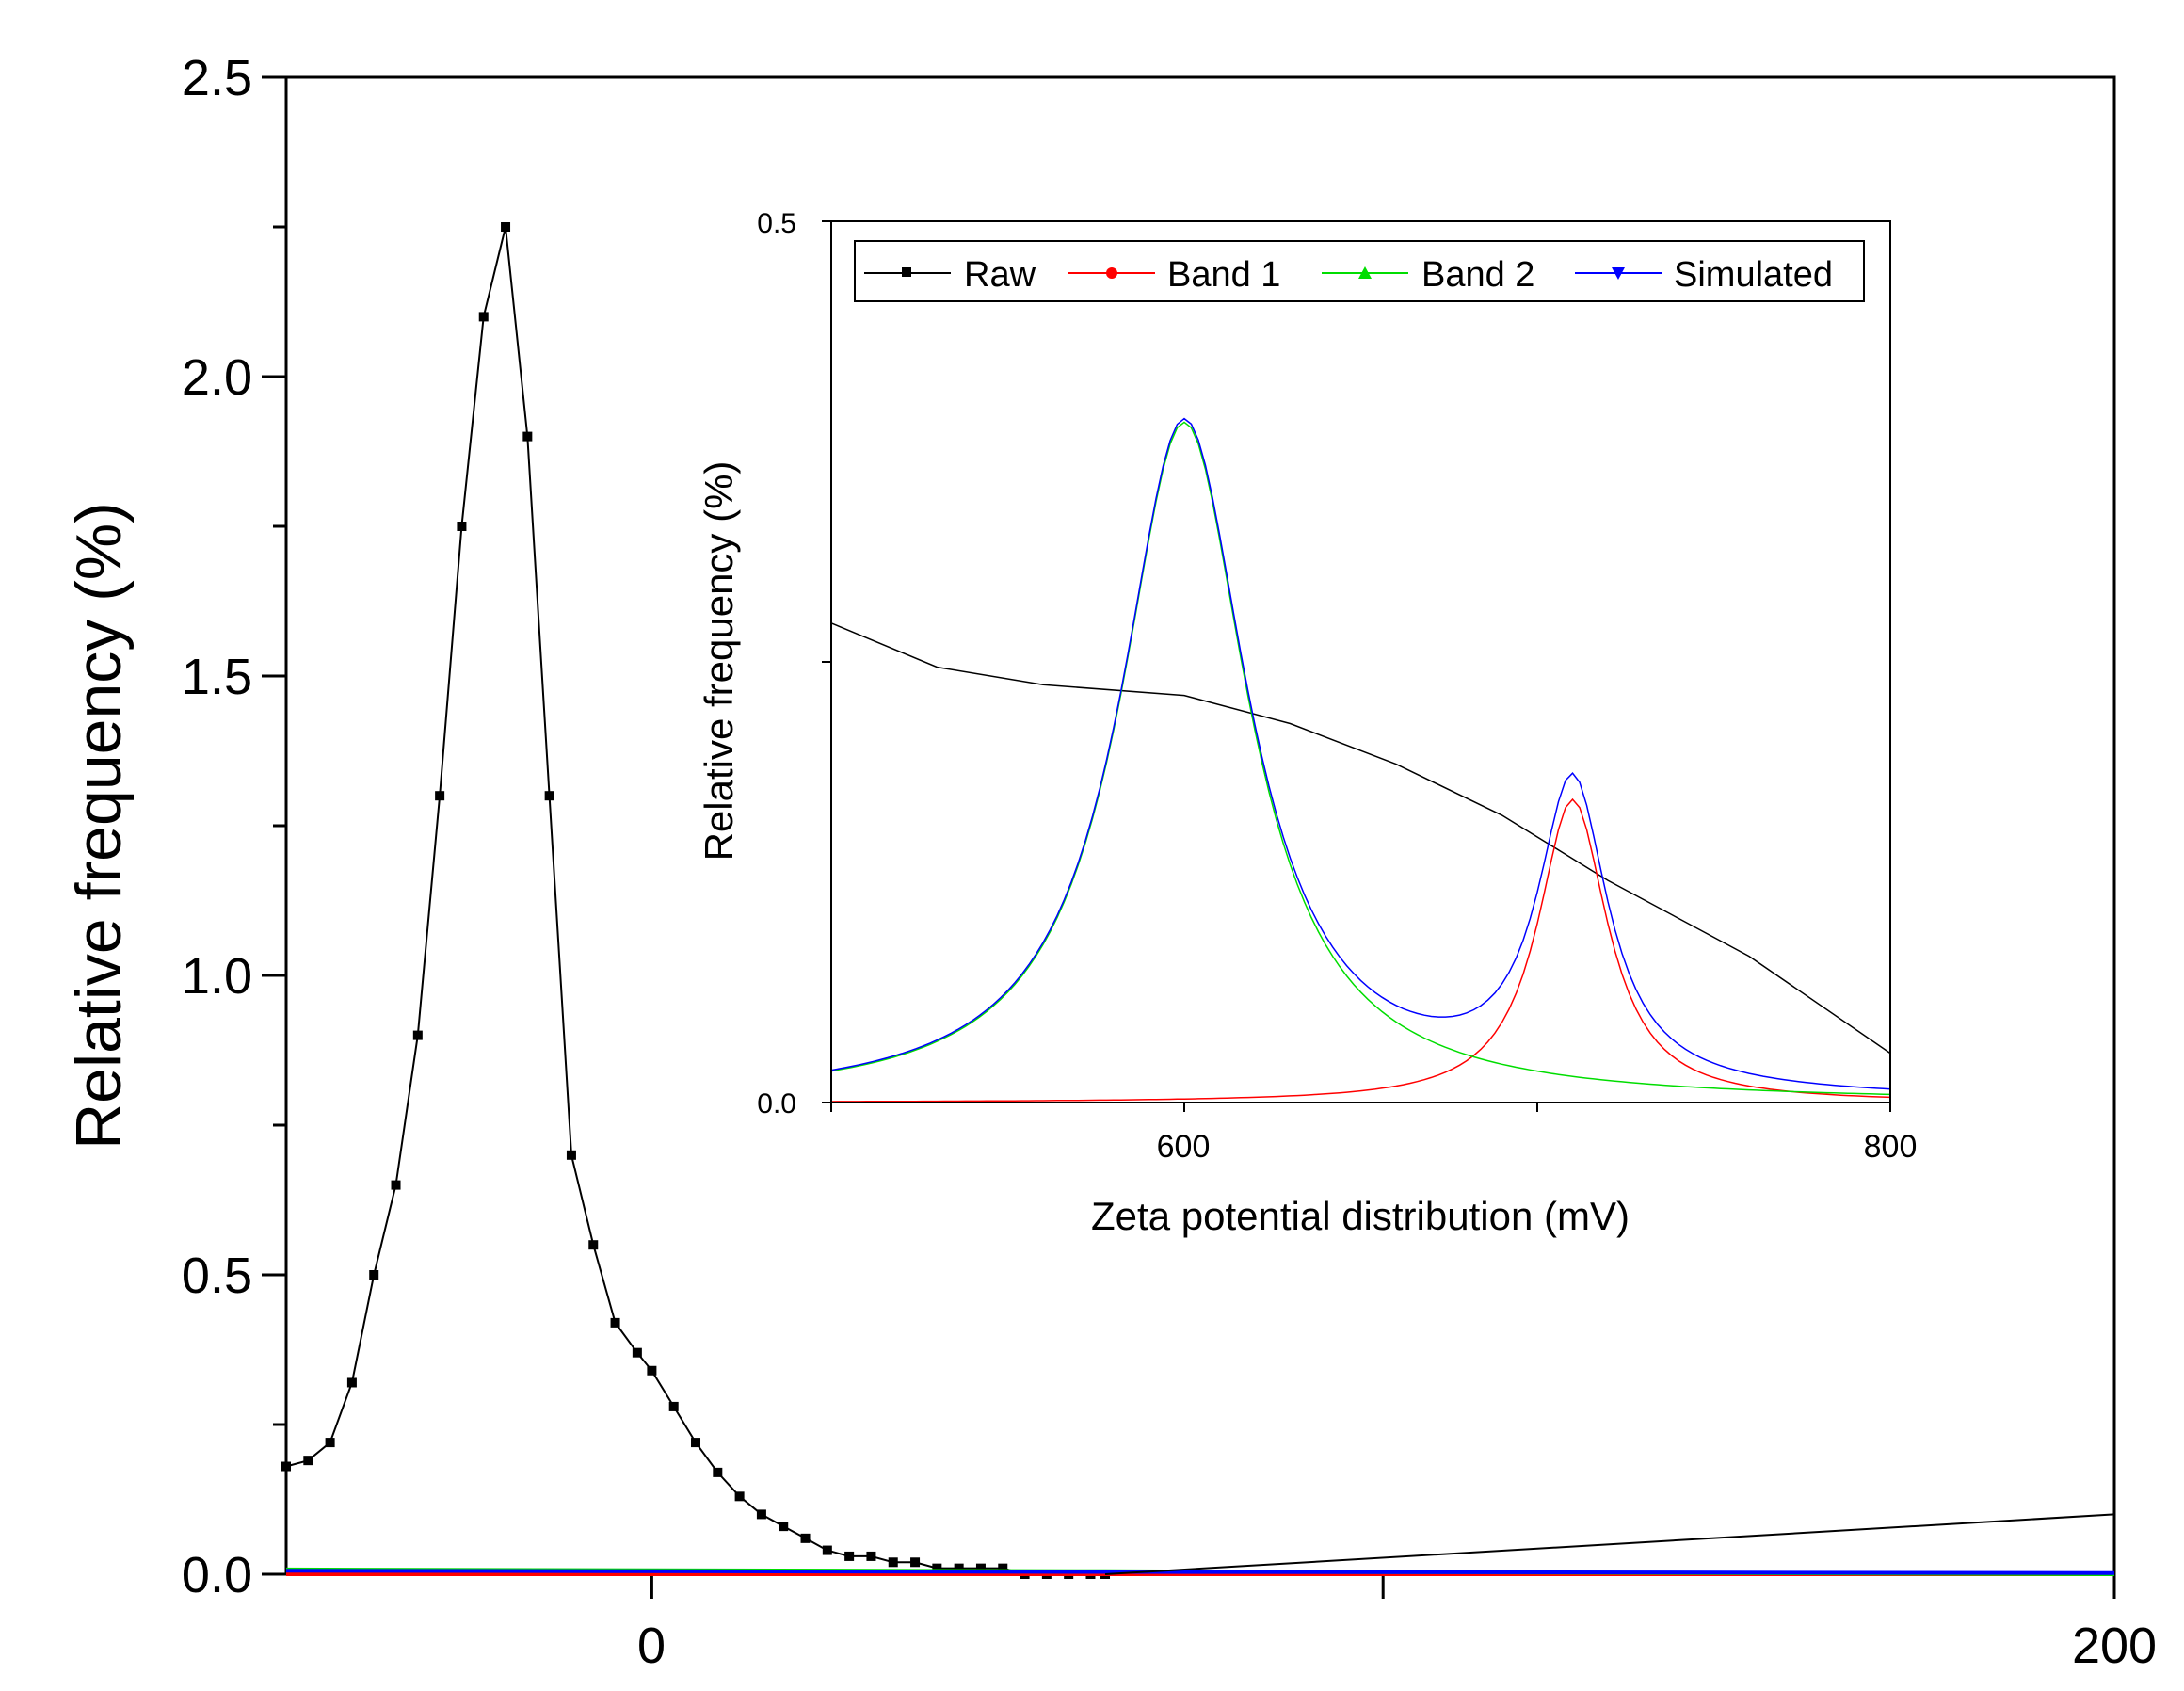 This screenshot has width=2184, height=1691. What do you see at coordinates (217, 677) in the screenshot?
I see `main-y-tick-label-3: 1.5` at bounding box center [217, 677].